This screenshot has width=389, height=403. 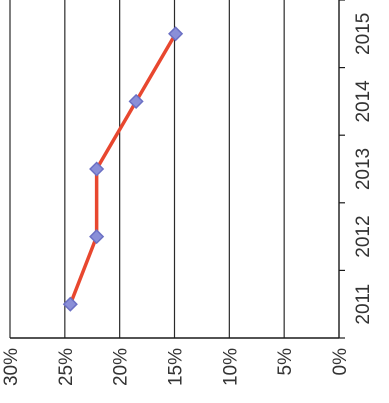 What do you see at coordinates (363, 304) in the screenshot?
I see `category-tick-label: 2011` at bounding box center [363, 304].